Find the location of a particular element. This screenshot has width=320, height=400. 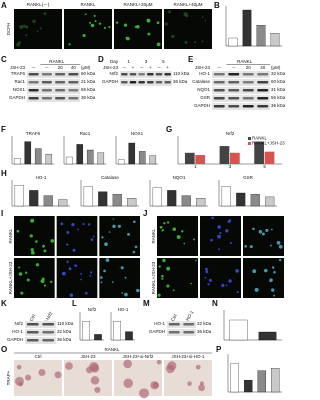

lane-label: － is located at coordinates (47, 67).